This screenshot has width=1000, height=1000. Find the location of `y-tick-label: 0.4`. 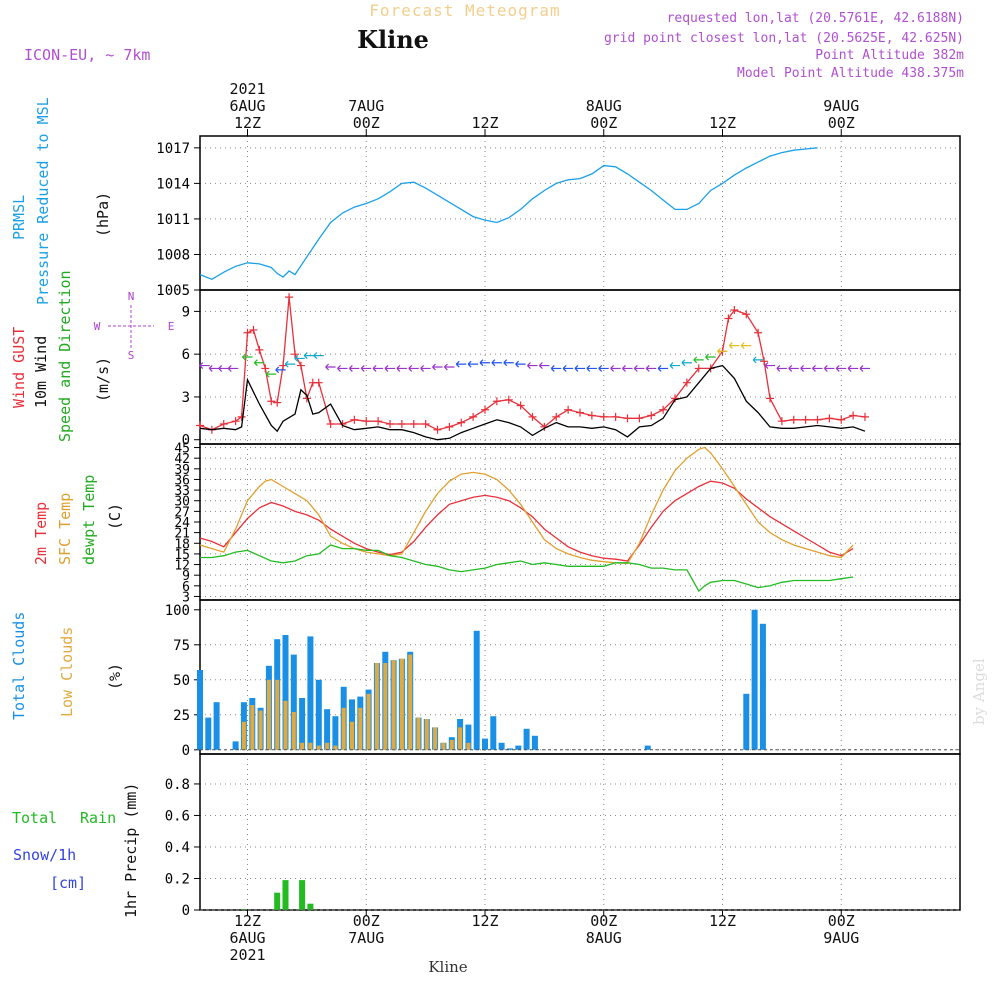

y-tick-label: 0.4 is located at coordinates (177, 848).